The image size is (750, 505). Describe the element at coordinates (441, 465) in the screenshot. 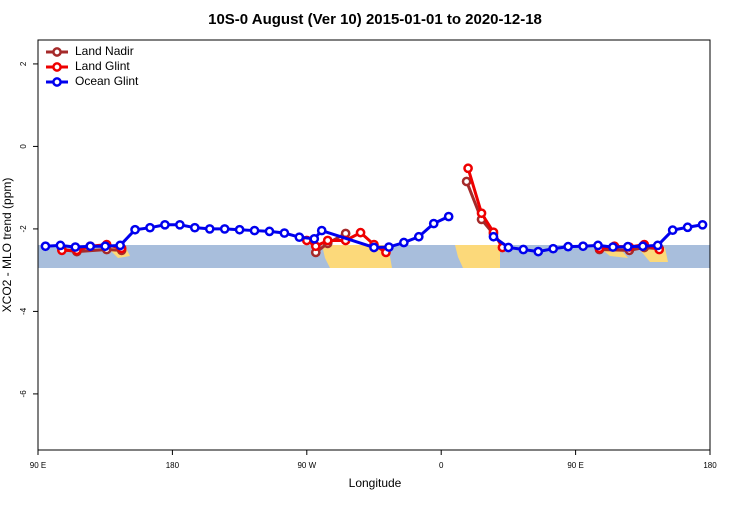

I see `x-tick-label: 0` at that location.